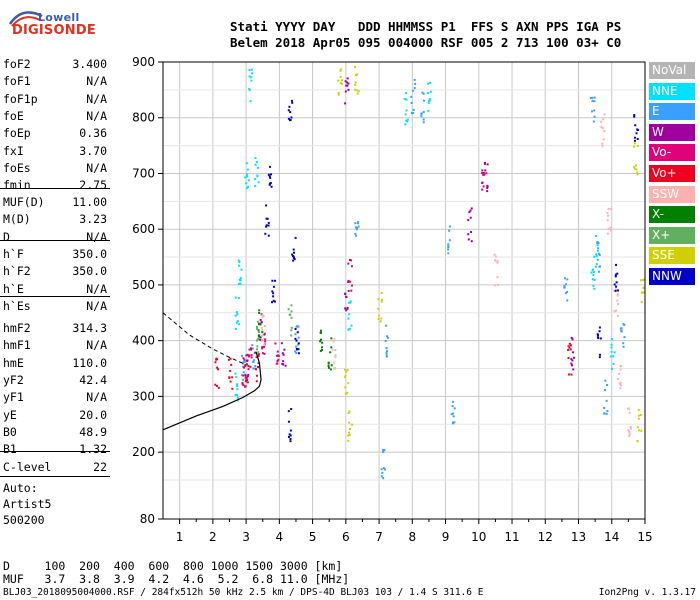  What do you see at coordinates (55, 467) in the screenshot?
I see `param-row: C-level 22` at bounding box center [55, 467].